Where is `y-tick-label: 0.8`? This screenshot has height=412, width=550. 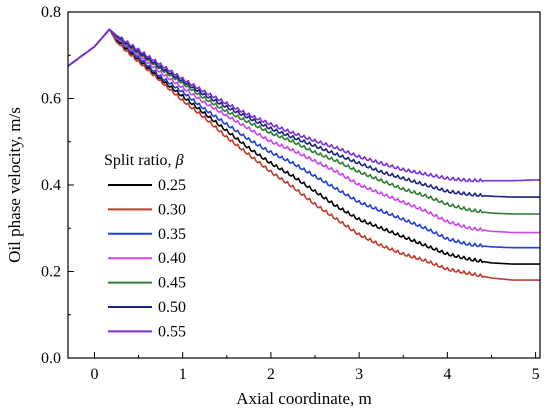
y-tick-label: 0.8 is located at coordinates (51, 12).